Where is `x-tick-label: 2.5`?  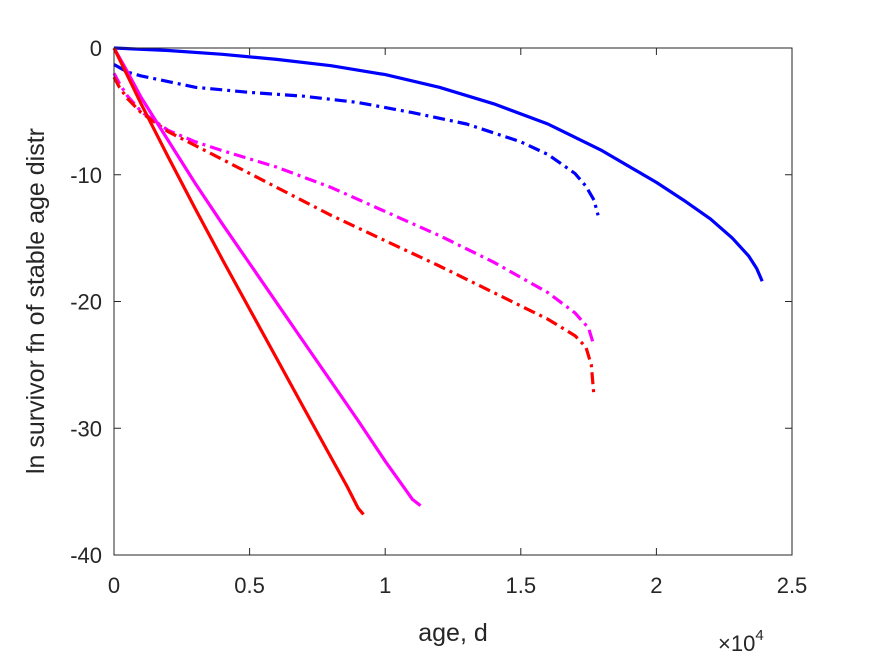
x-tick-label: 2.5 is located at coordinates (792, 585).